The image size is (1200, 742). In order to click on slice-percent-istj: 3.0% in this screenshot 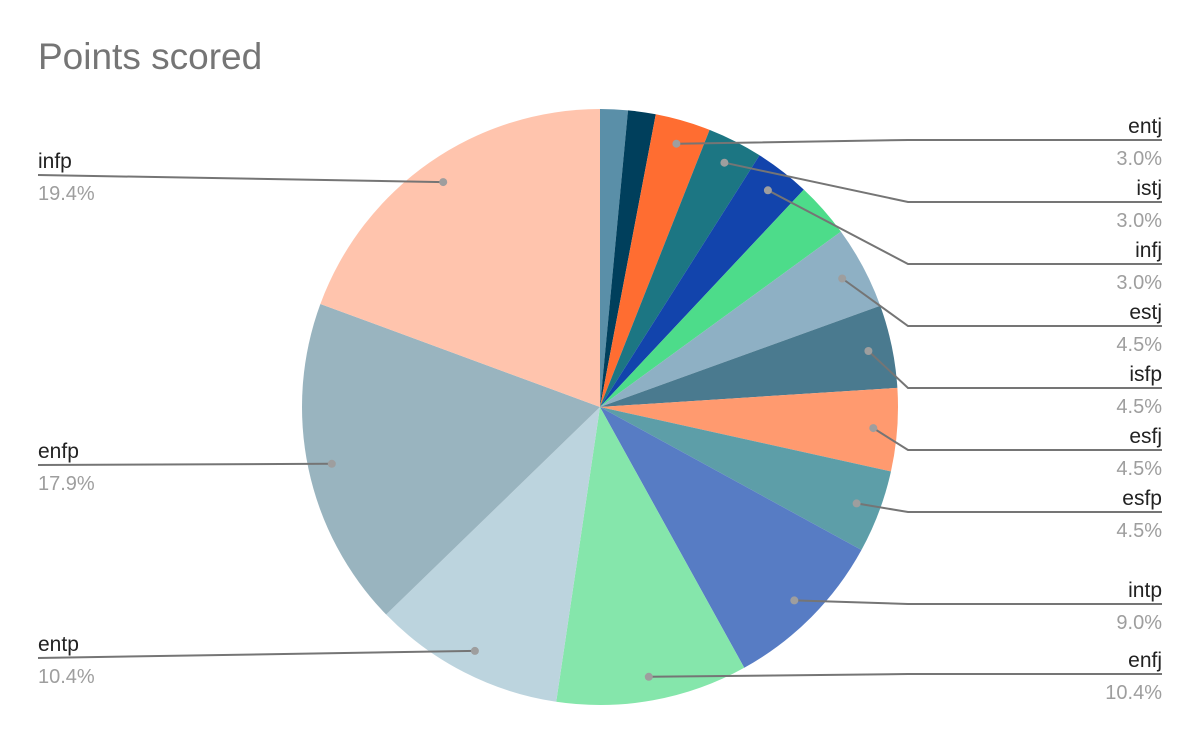, I will do `click(1139, 221)`.